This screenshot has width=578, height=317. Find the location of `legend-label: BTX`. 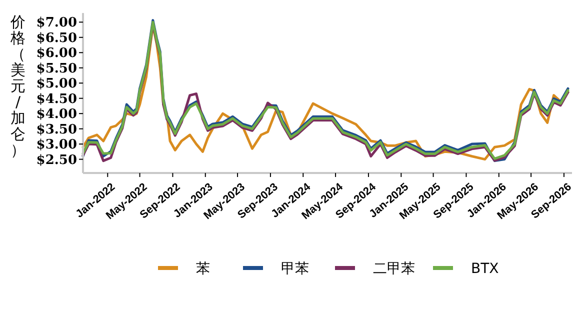

legend-label: BTX is located at coordinates (485, 268).